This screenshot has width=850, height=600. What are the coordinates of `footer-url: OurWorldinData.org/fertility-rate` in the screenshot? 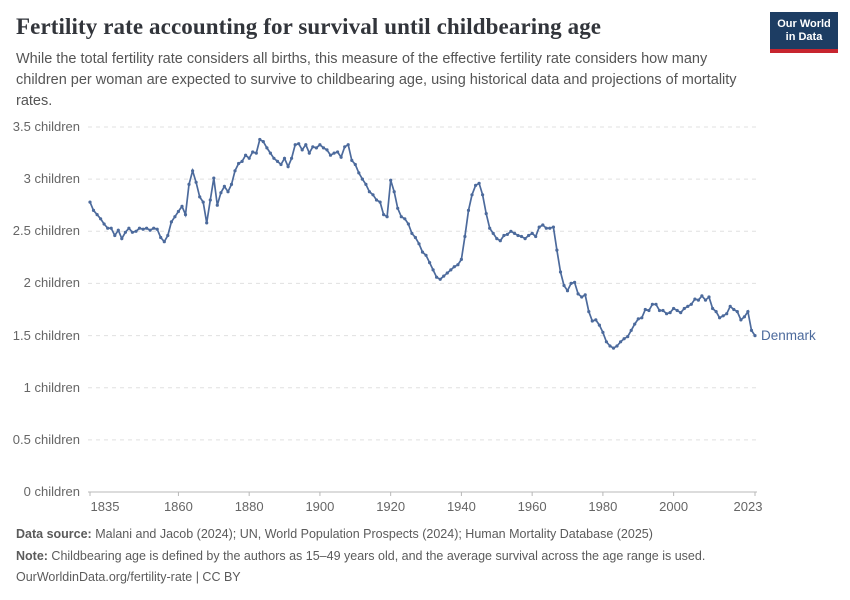 It's located at (104, 577).